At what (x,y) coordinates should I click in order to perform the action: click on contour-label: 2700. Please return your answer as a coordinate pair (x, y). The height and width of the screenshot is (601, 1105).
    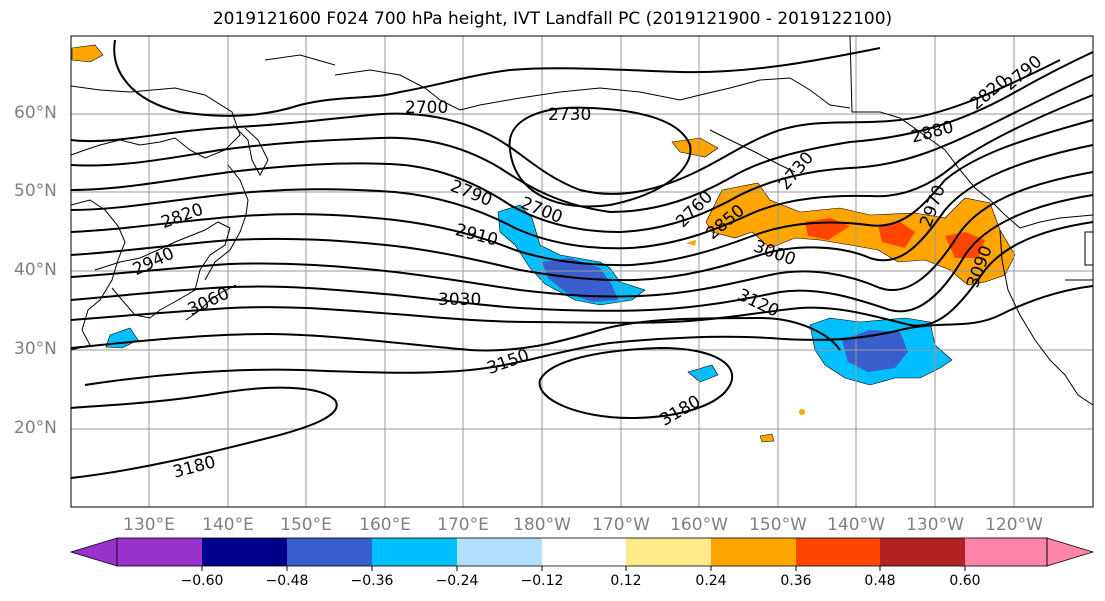
    Looking at the image, I should click on (426, 108).